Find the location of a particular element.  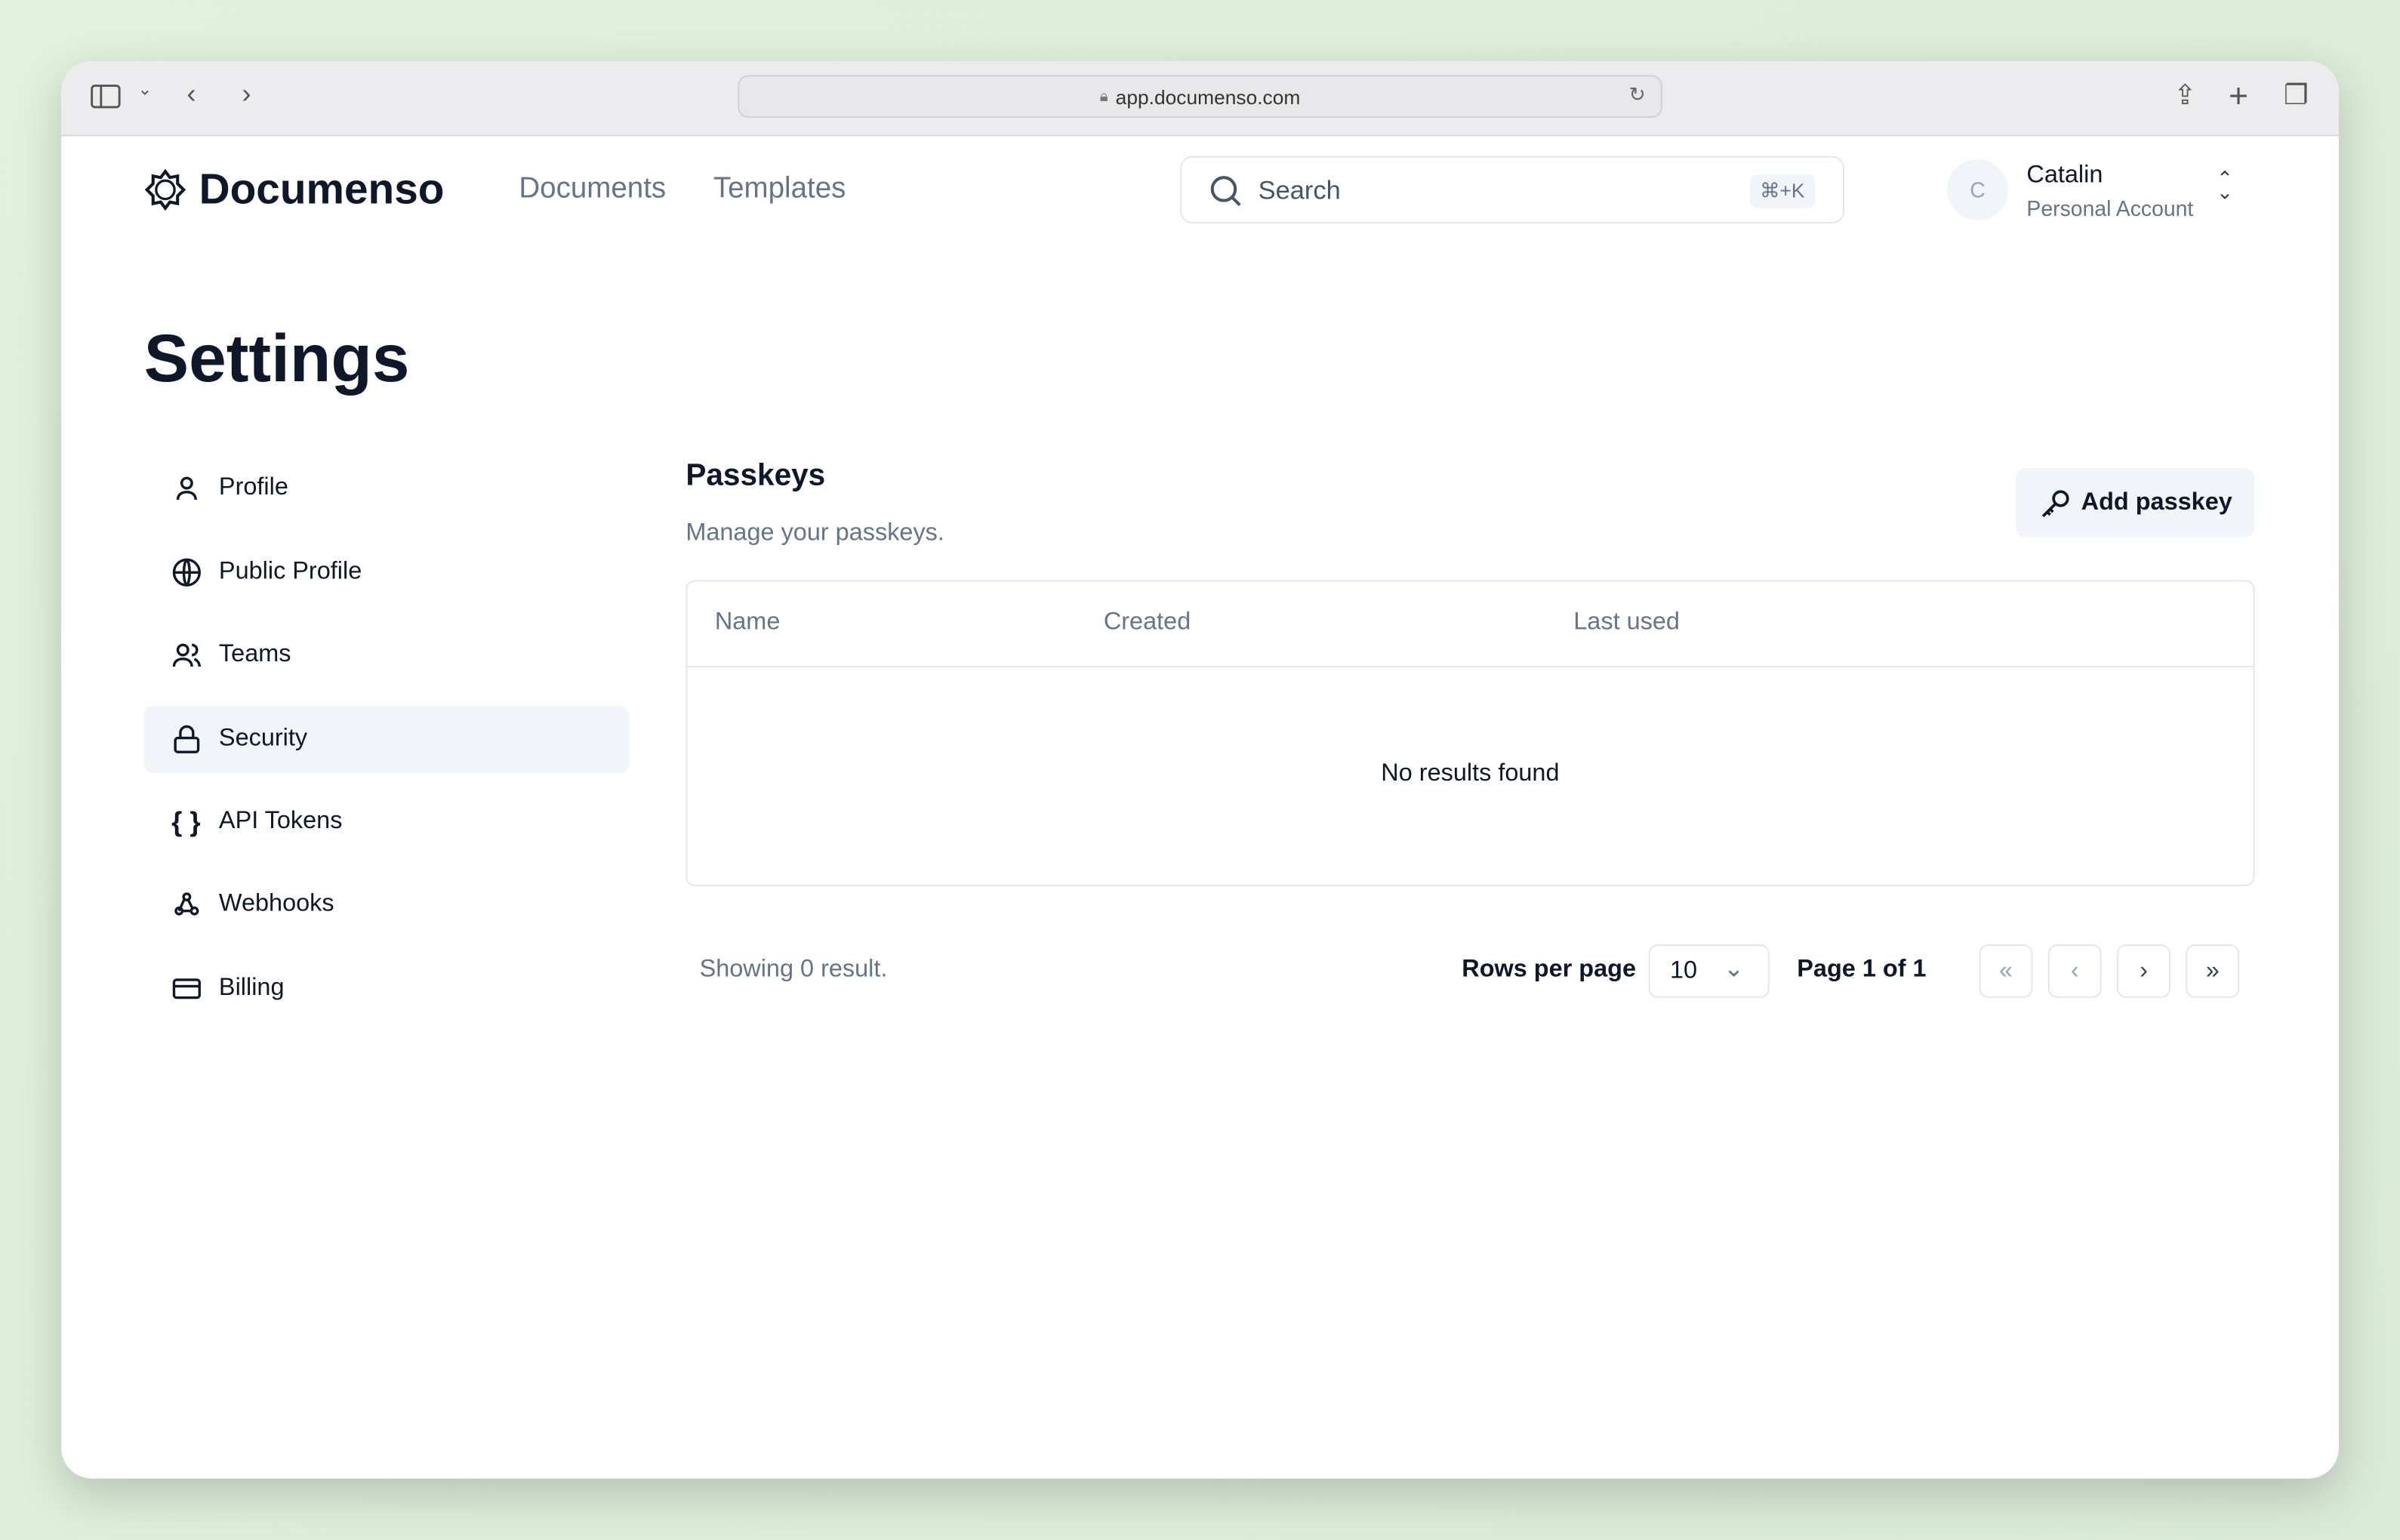

add-passkey-label: Add passkey is located at coordinates (2156, 502).